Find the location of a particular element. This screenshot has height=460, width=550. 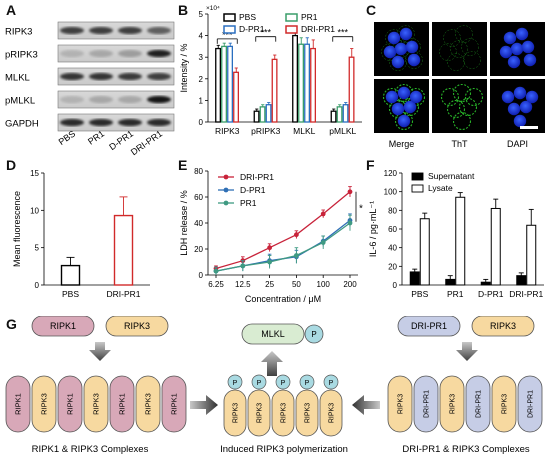

caption-right: DRI-PR1 & RIPK3 Complexes is located at coordinates (465, 449).